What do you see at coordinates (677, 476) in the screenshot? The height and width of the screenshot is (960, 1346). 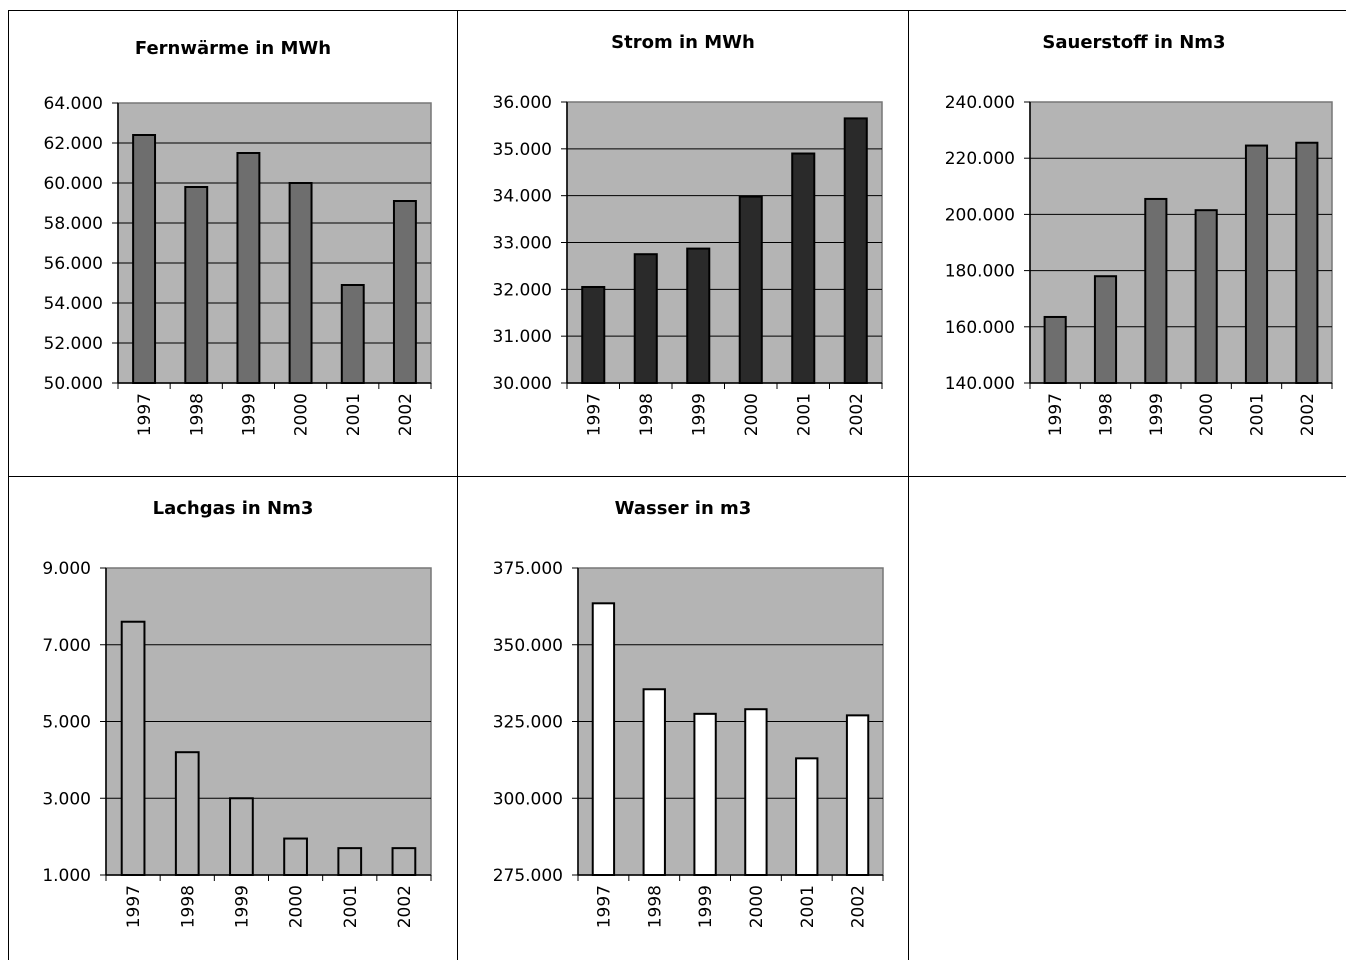 I see `grid-line-middle` at bounding box center [677, 476].